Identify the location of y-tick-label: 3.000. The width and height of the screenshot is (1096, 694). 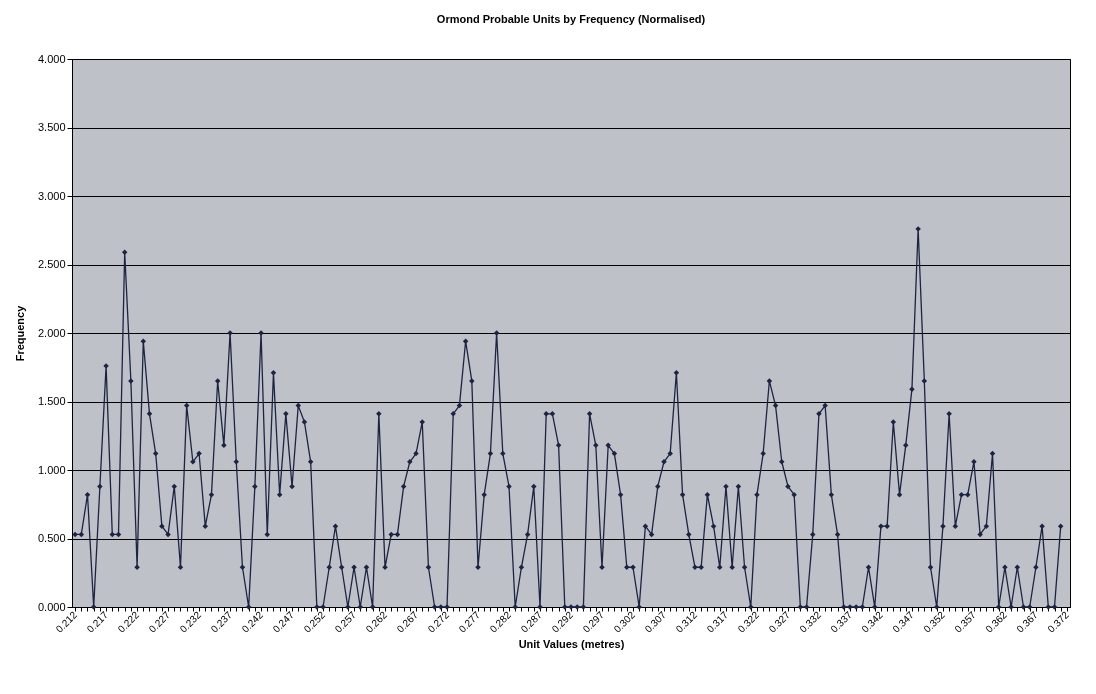
(51, 195).